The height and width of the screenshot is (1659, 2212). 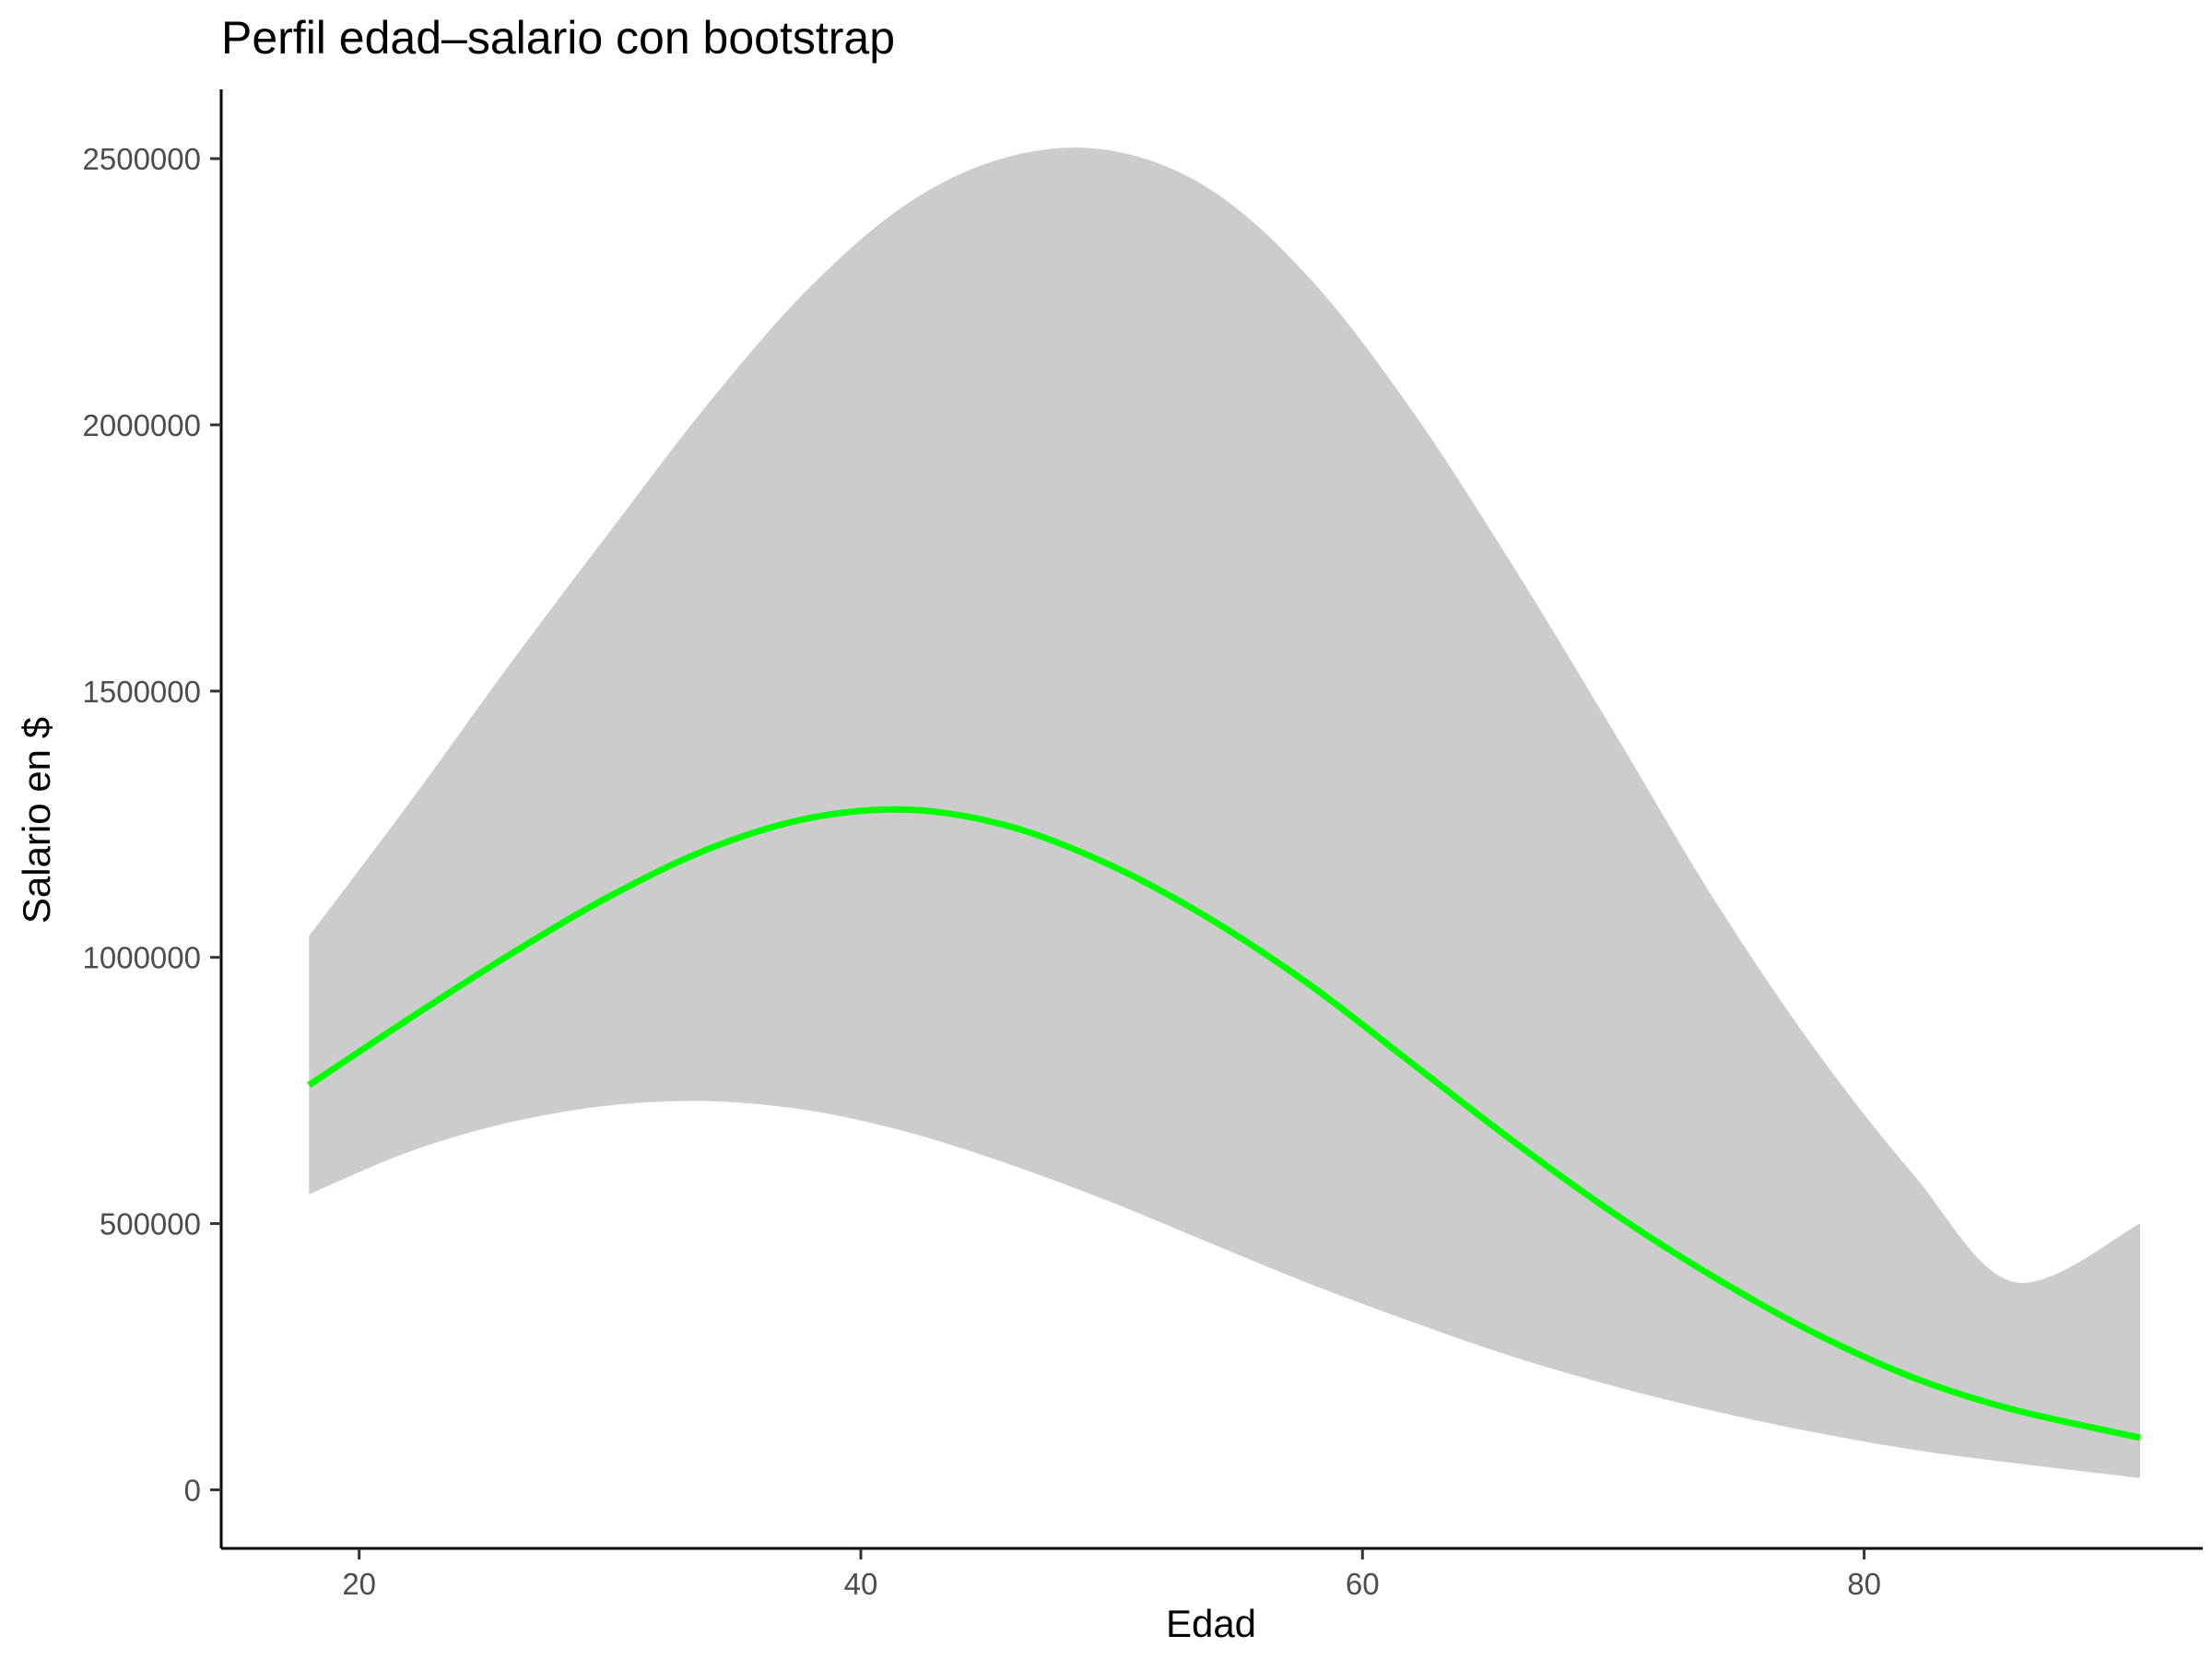 I want to click on x-tick-label: 40, so click(x=861, y=1584).